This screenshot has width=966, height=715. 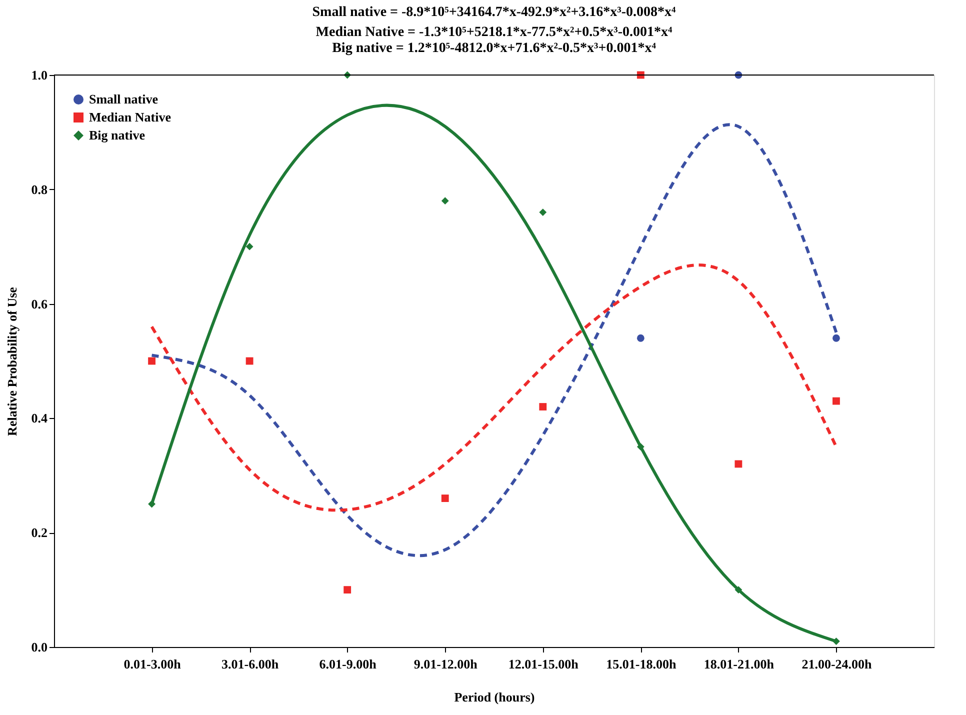 What do you see at coordinates (39, 189) in the screenshot?
I see `y-tick-label: 0.8` at bounding box center [39, 189].